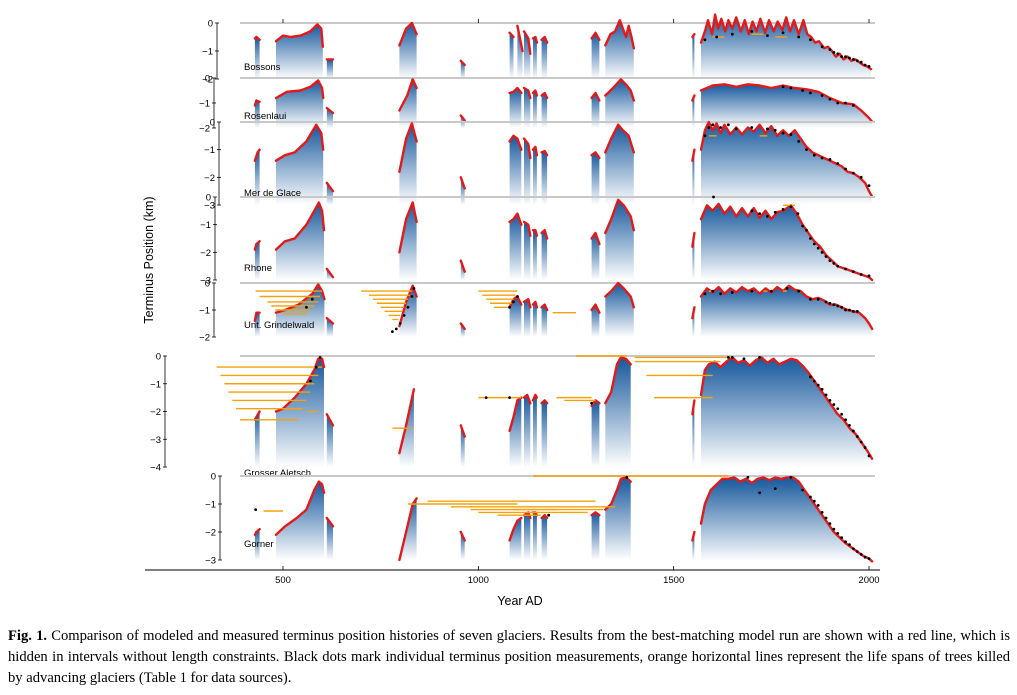  I want to click on panel-name-label: Mer de Glace, so click(272, 193).